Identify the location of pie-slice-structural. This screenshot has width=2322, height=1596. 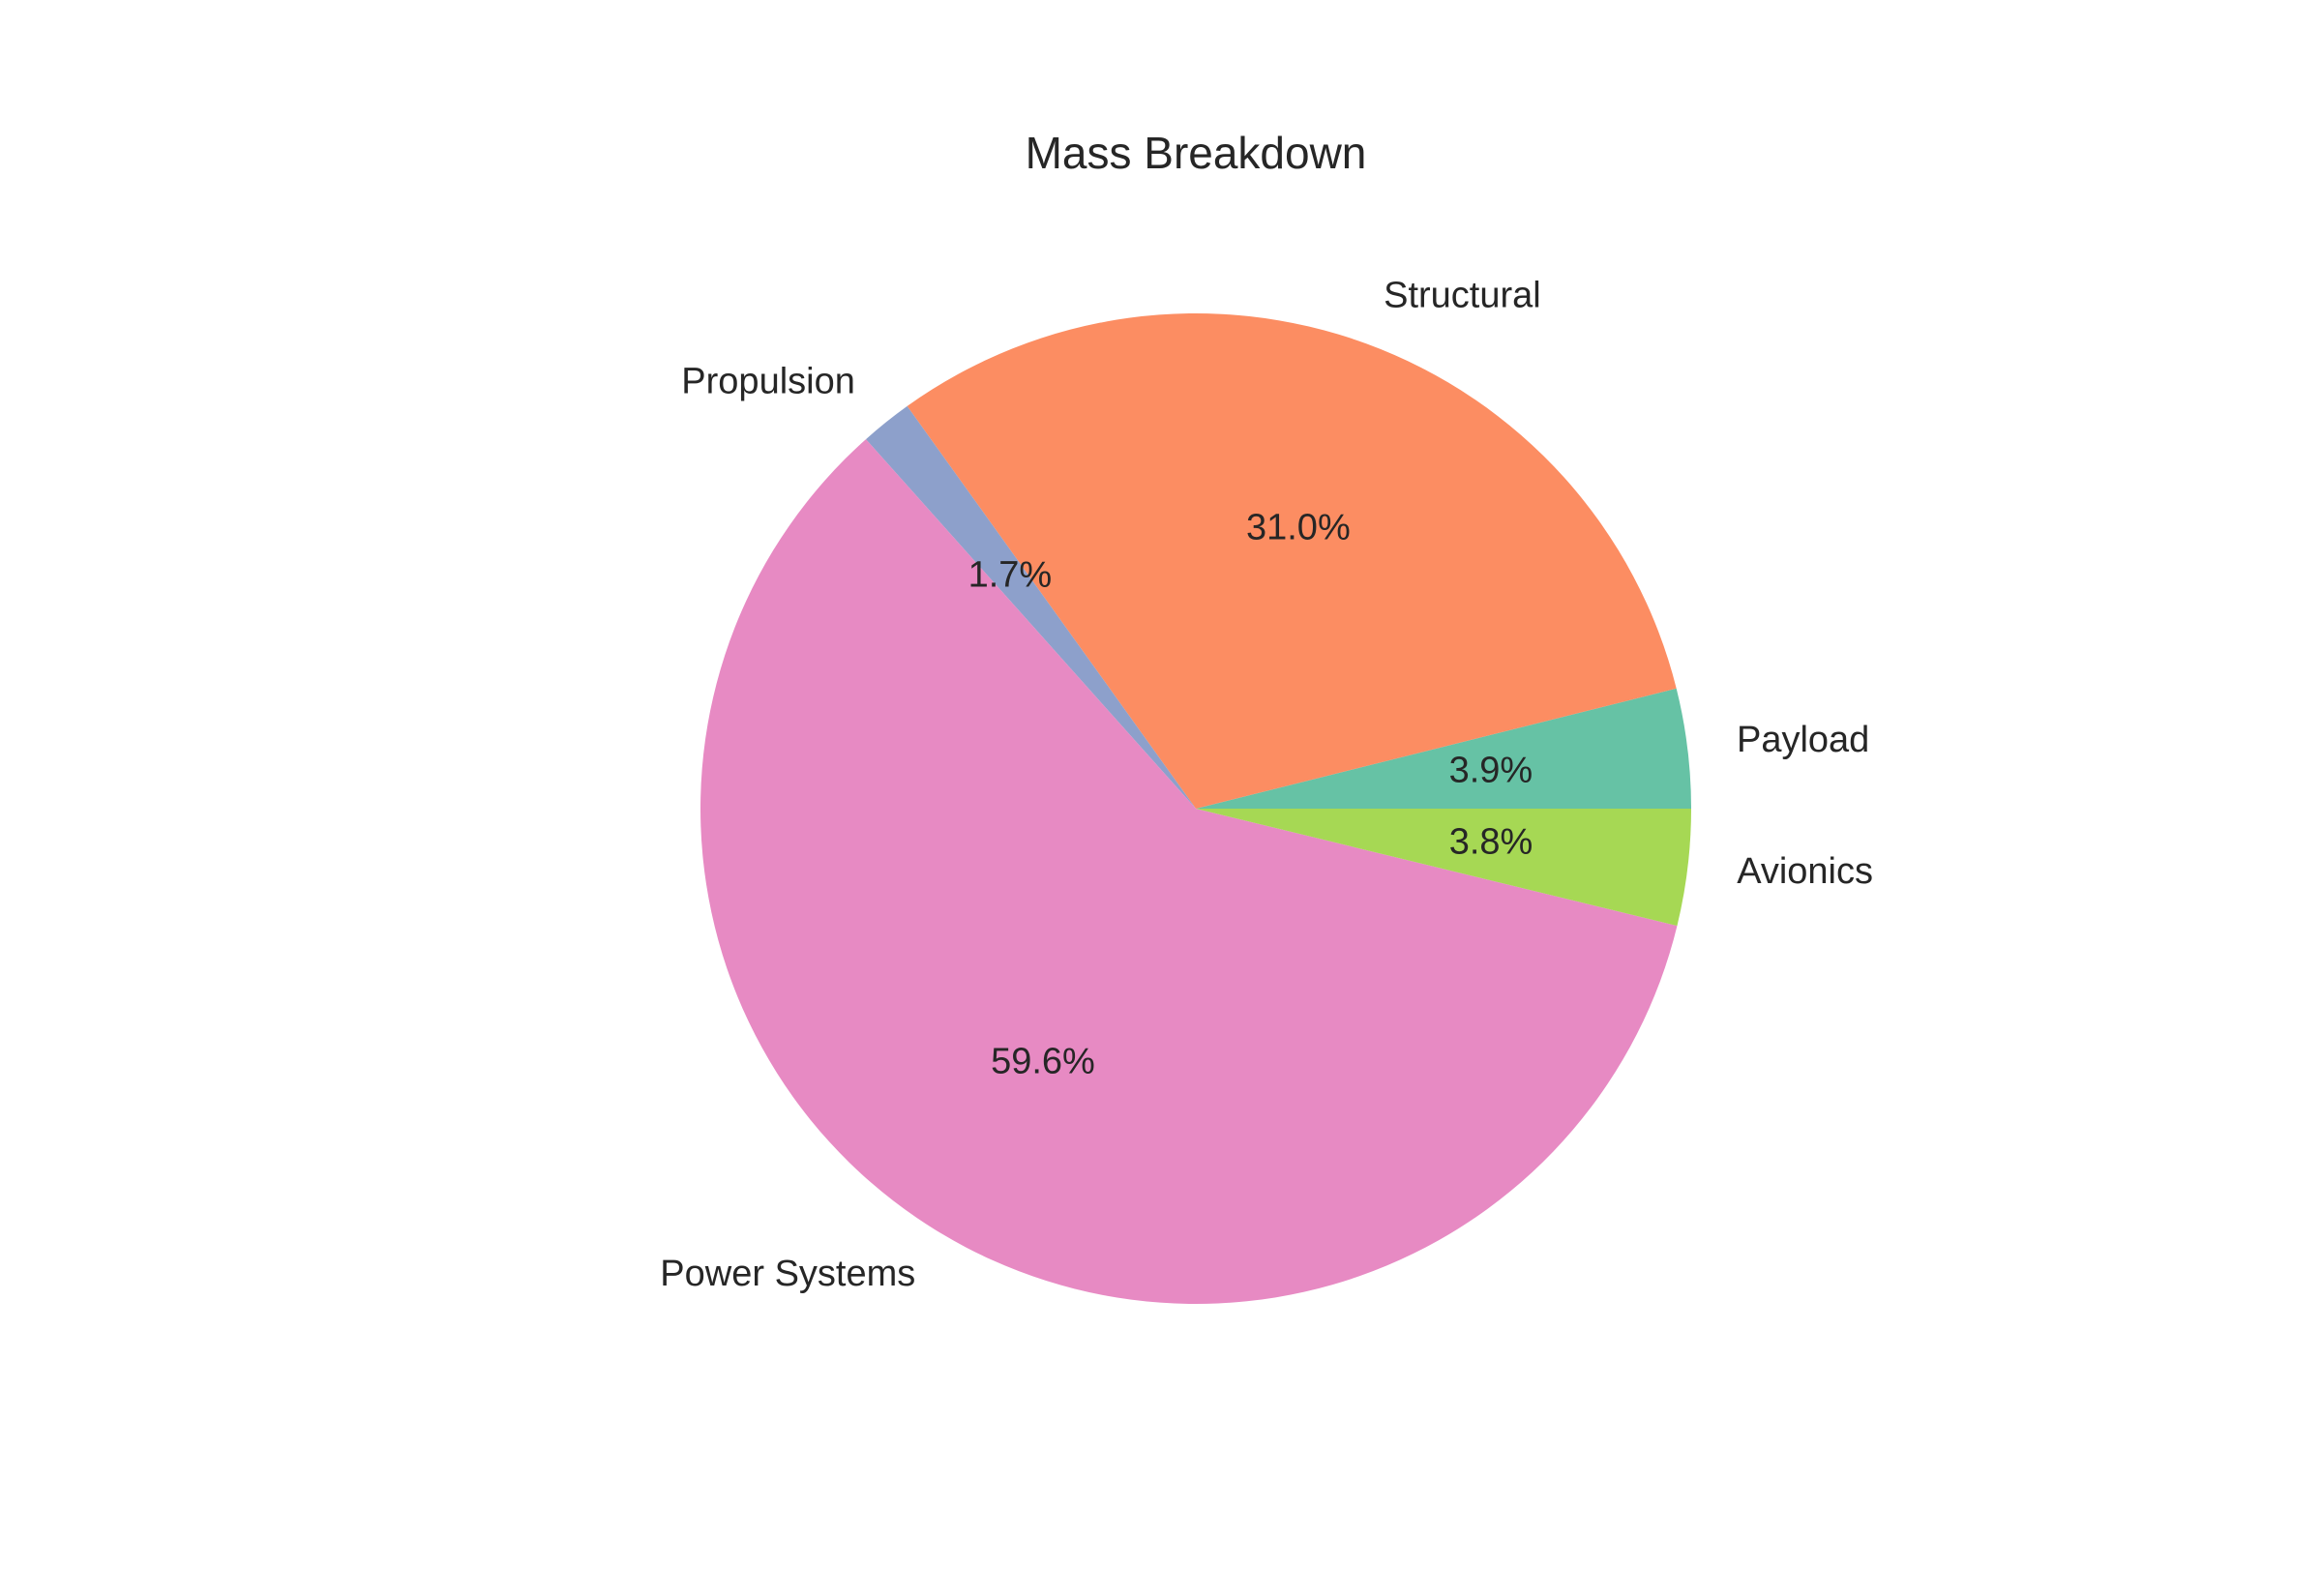
(1292, 561).